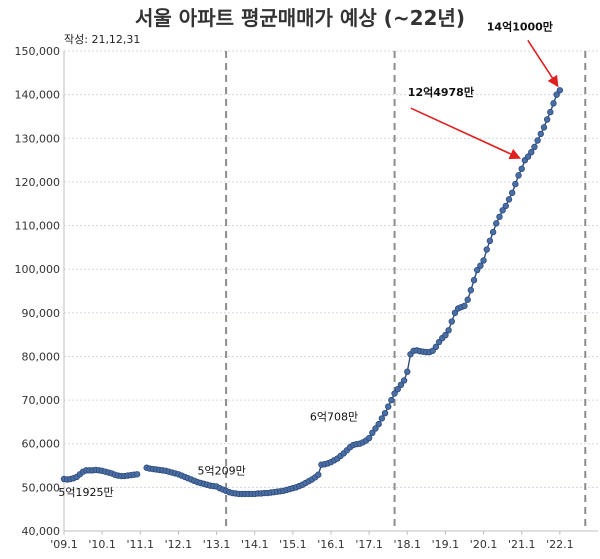 The height and width of the screenshot is (559, 600). I want to click on y-tick-label: 140,000, so click(38, 95).